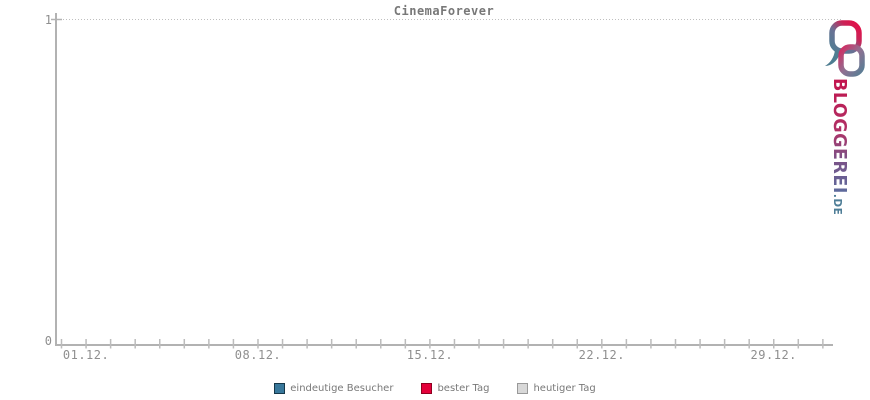 The image size is (870, 400). What do you see at coordinates (564, 388) in the screenshot?
I see `legend-label: heutiger Tag` at bounding box center [564, 388].